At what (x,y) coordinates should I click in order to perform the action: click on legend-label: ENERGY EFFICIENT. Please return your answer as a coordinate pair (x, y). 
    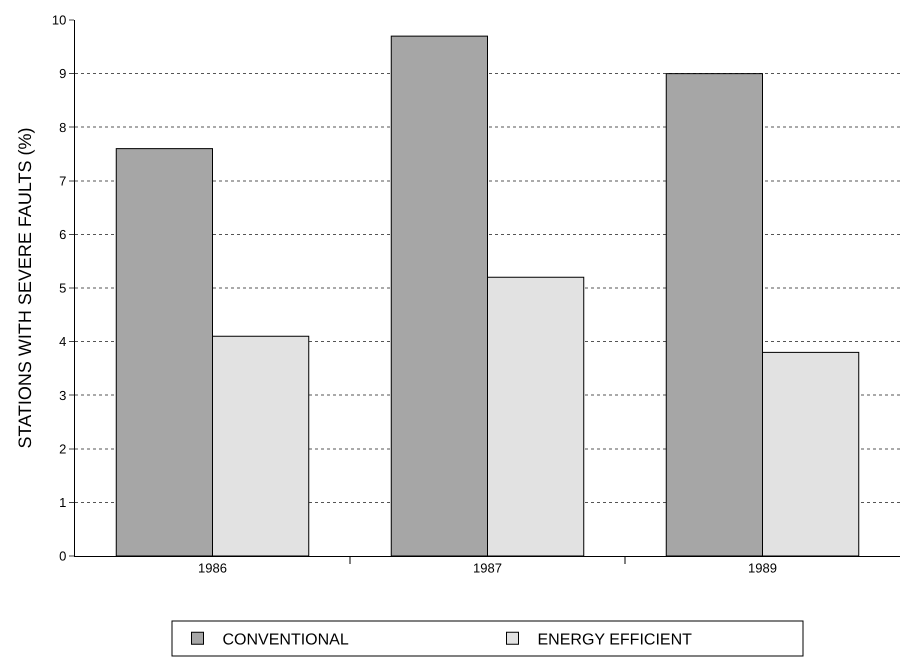
    Looking at the image, I should click on (615, 639).